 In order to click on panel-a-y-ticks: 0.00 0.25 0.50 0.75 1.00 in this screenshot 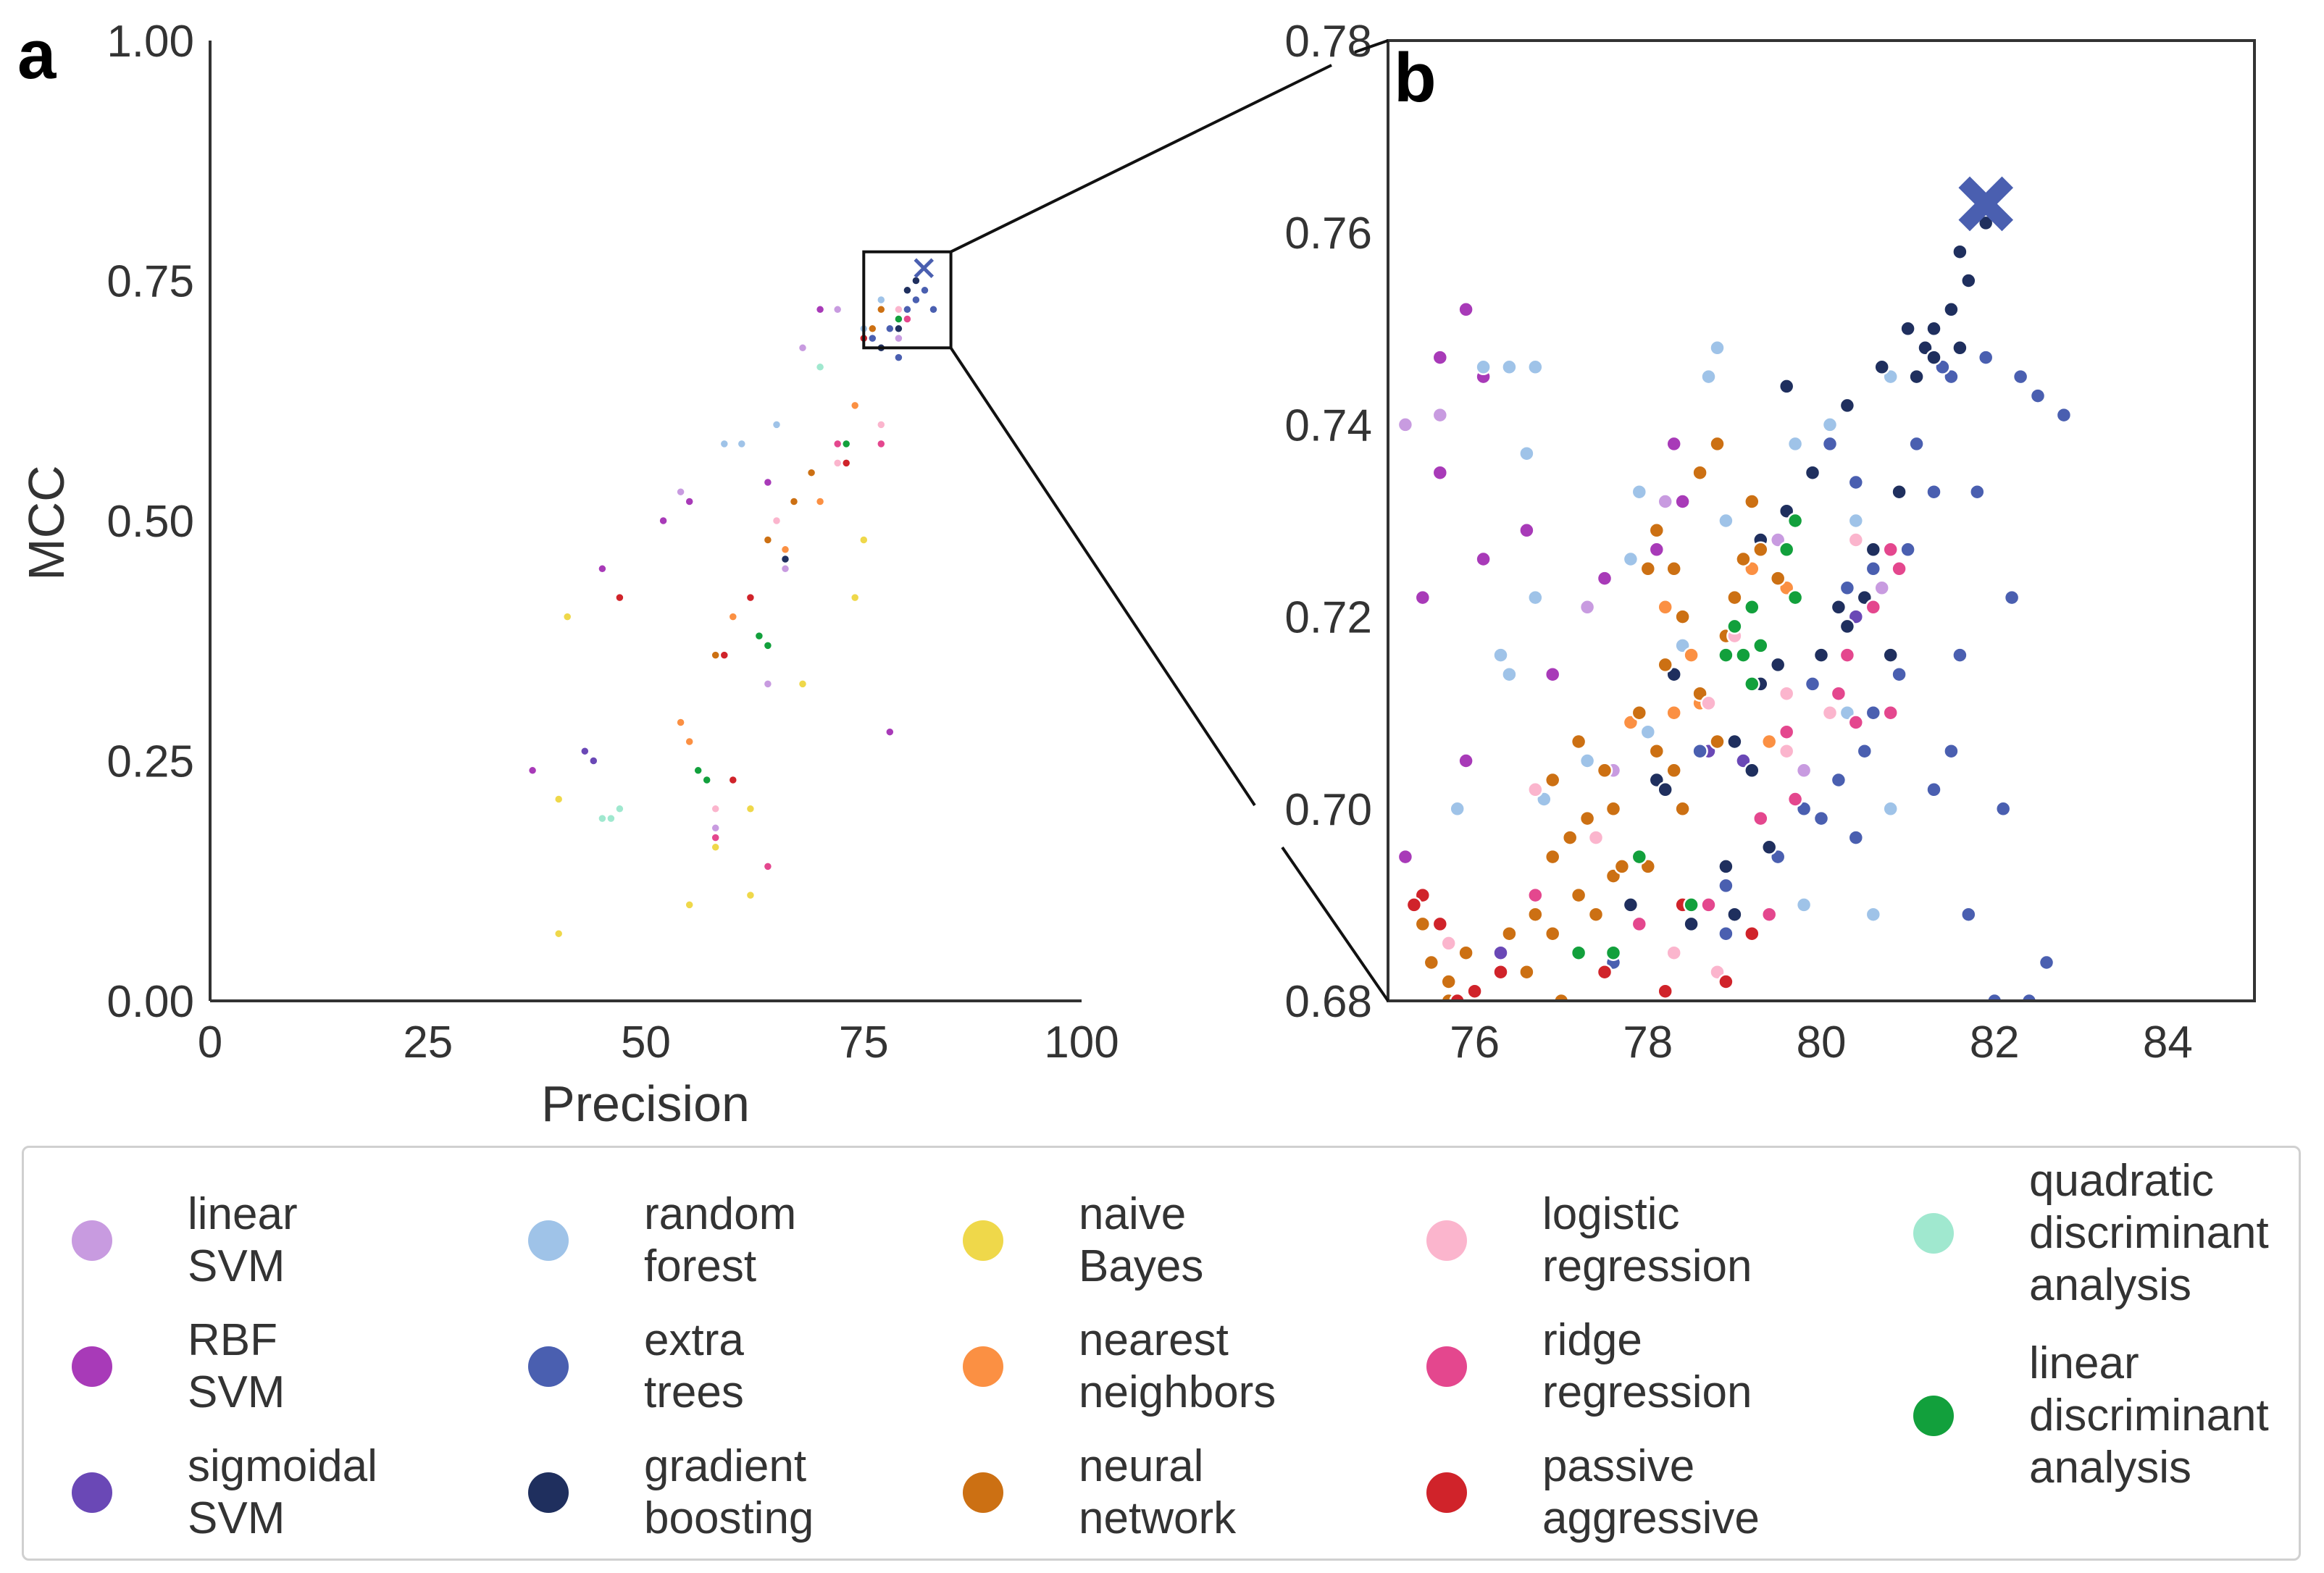, I will do `click(150, 522)`.